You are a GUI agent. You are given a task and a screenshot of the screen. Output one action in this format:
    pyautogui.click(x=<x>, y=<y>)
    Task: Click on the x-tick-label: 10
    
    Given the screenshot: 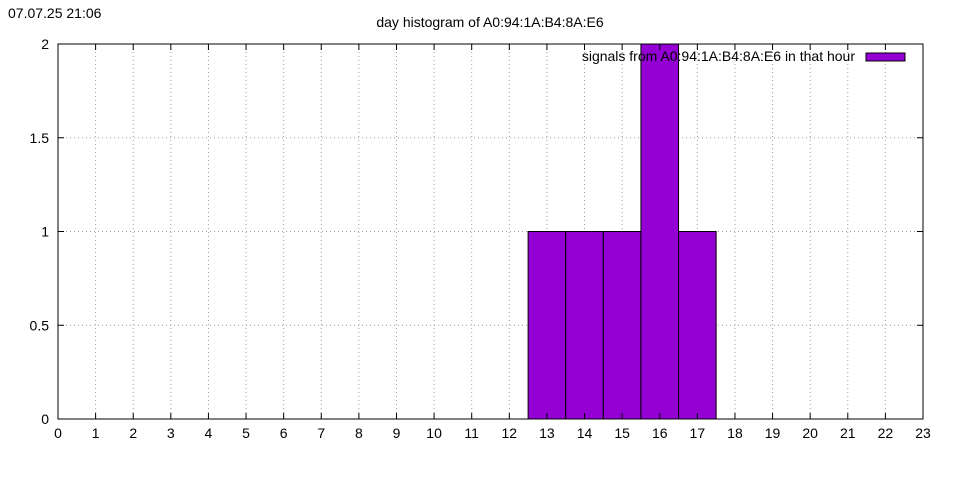 What is the action you would take?
    pyautogui.click(x=434, y=433)
    